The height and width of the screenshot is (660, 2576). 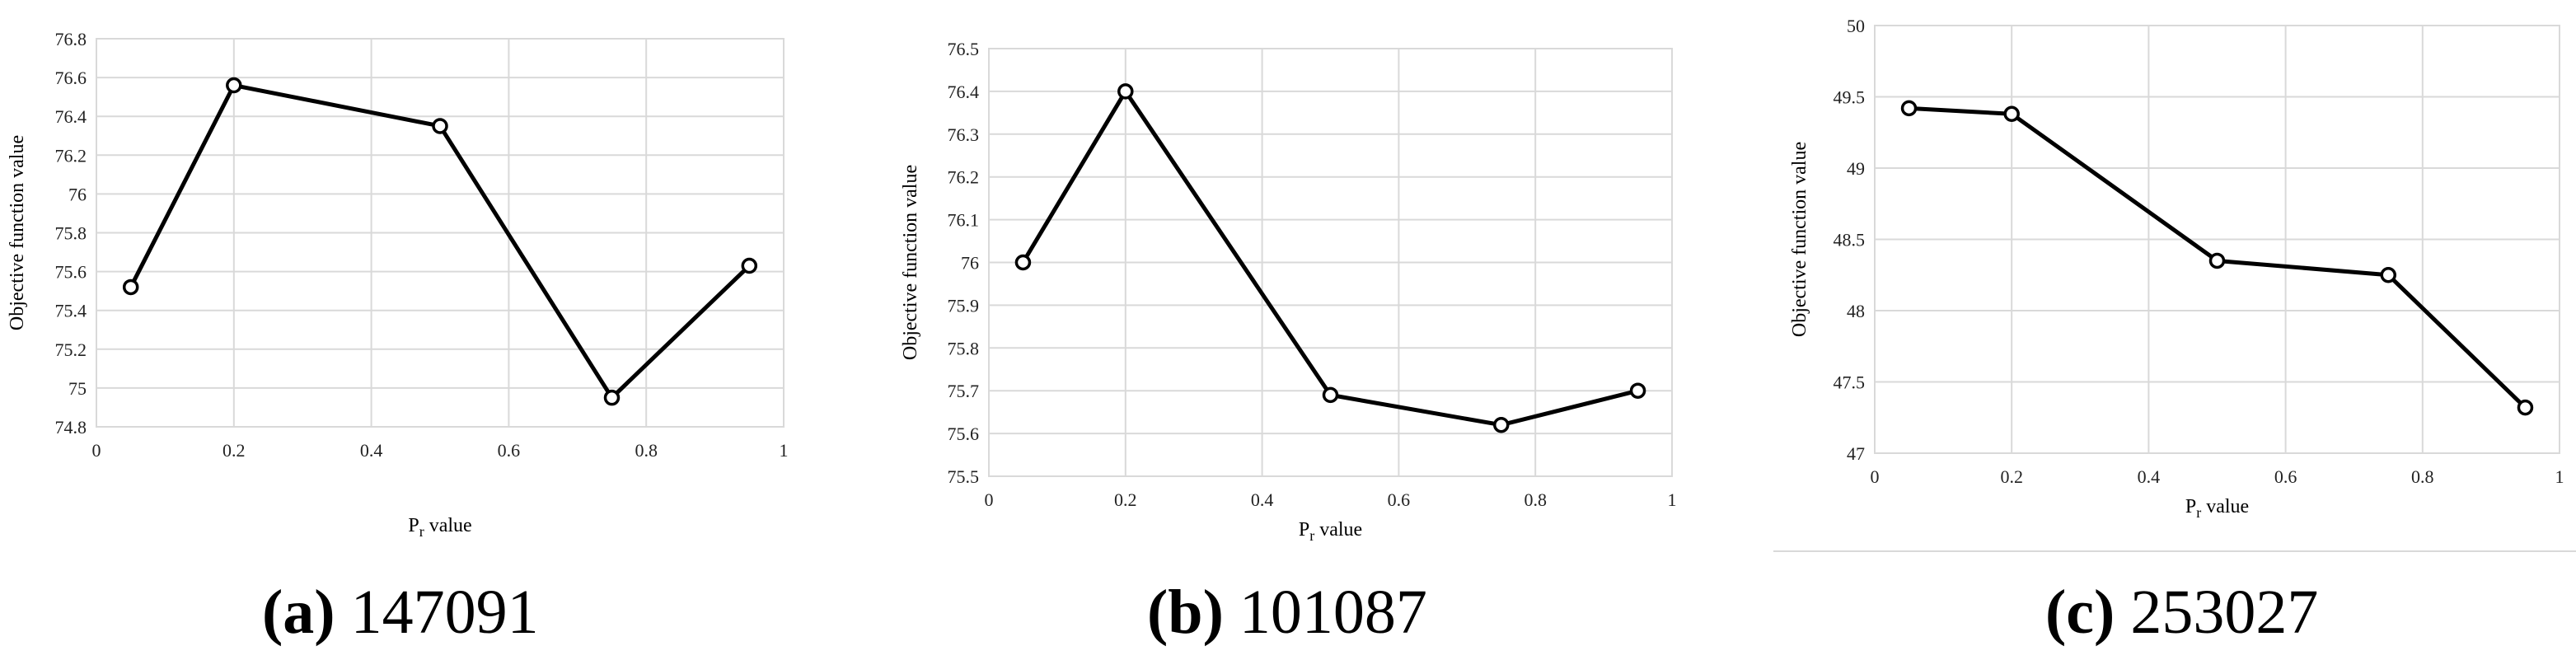 What do you see at coordinates (1304, 530) in the screenshot?
I see `chart-b-x-axis-label-main: P` at bounding box center [1304, 530].